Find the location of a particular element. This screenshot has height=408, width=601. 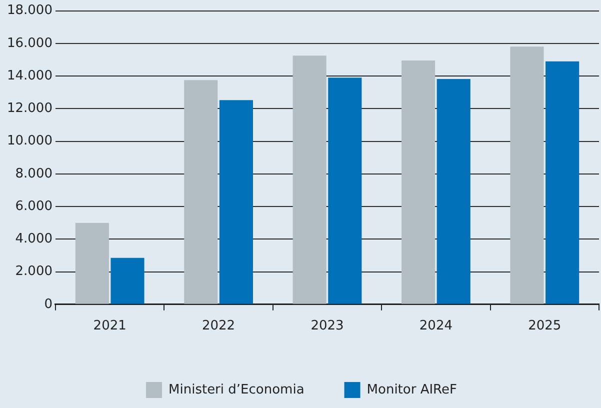

y-tick-label: 14.000 is located at coordinates (29, 76).